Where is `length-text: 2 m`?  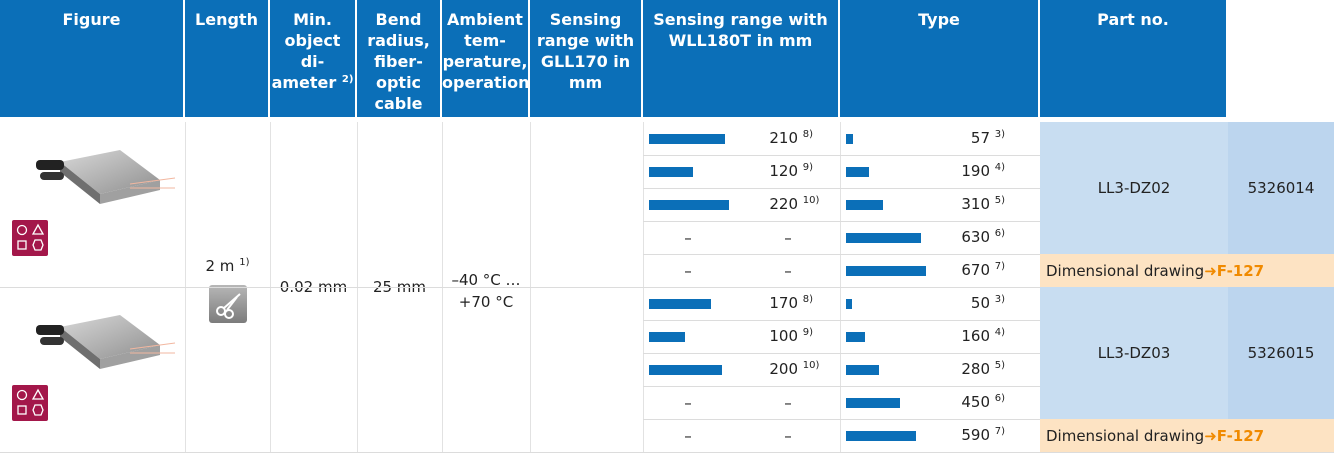 length-text: 2 m is located at coordinates (220, 266).